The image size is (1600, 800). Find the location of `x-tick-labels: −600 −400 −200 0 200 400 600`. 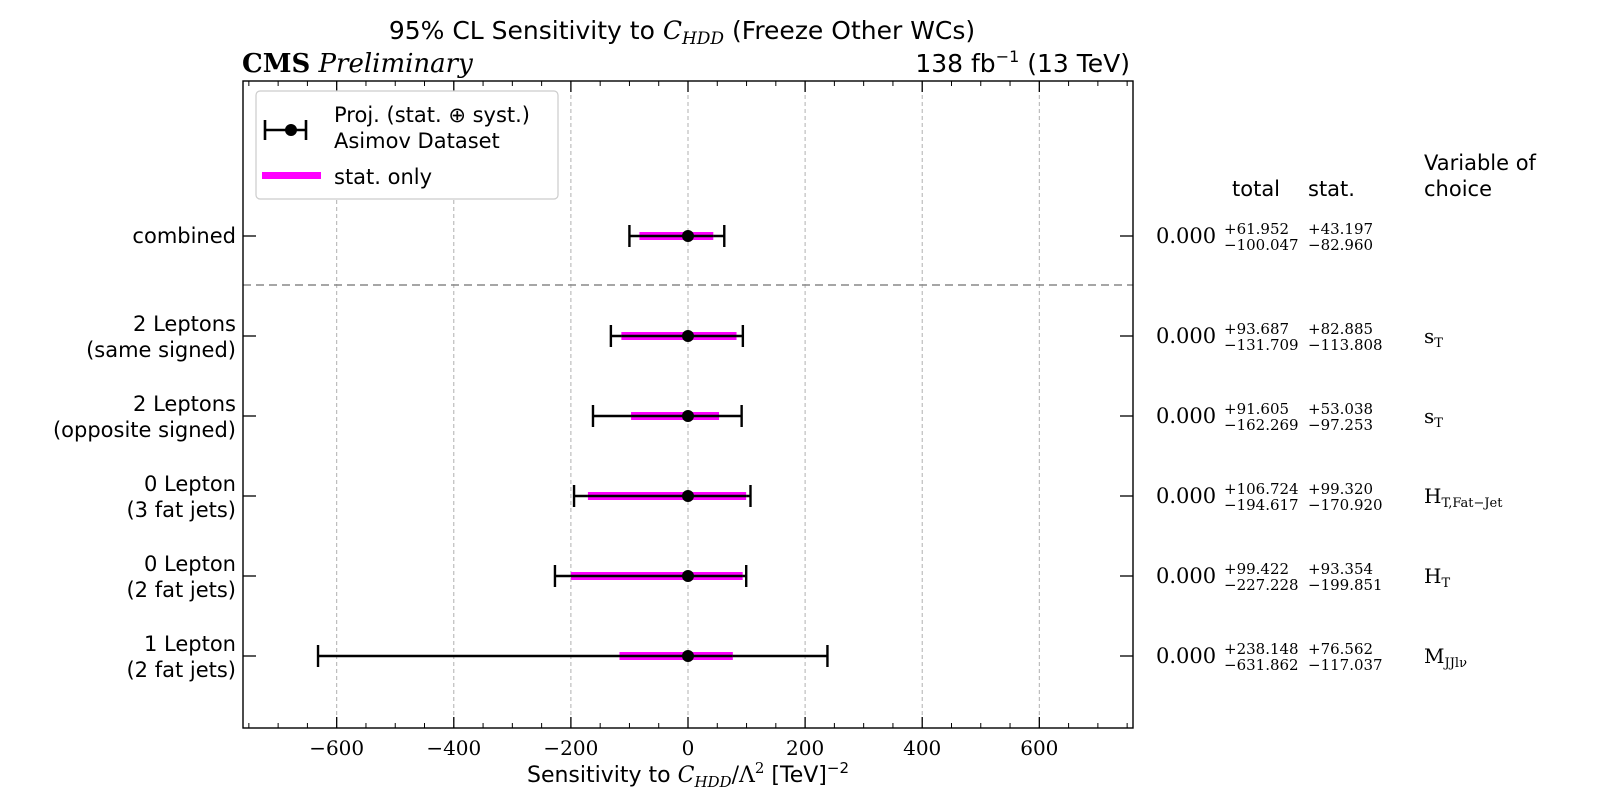

x-tick-labels: −600 −400 −200 0 200 400 600 is located at coordinates (683, 748).